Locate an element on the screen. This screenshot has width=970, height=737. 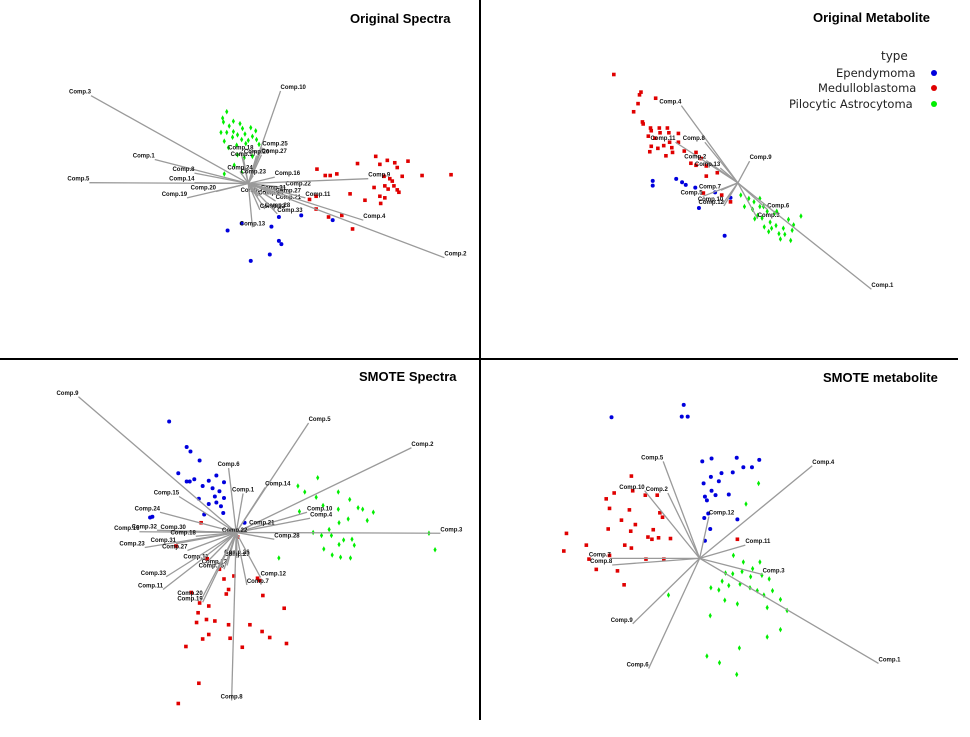
loading-label-comp-9-0: Comp.9 is located at coordinates (67, 394).